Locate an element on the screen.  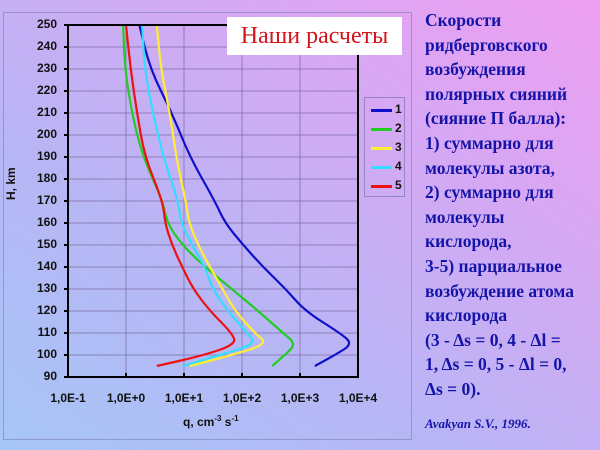
legend-item-2: 2 is located at coordinates (387, 128).